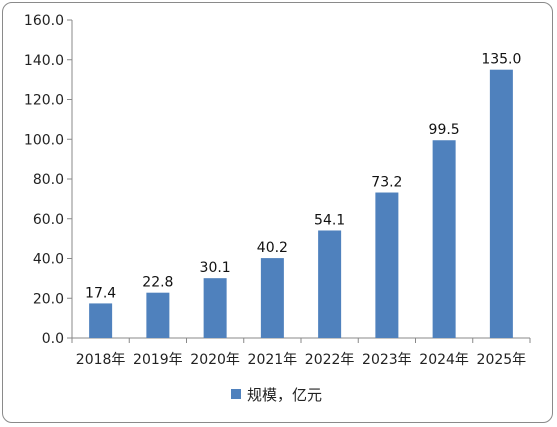 This screenshot has width=557, height=427. What do you see at coordinates (44, 101) in the screenshot?
I see `y-tick-label: 120.0` at bounding box center [44, 101].